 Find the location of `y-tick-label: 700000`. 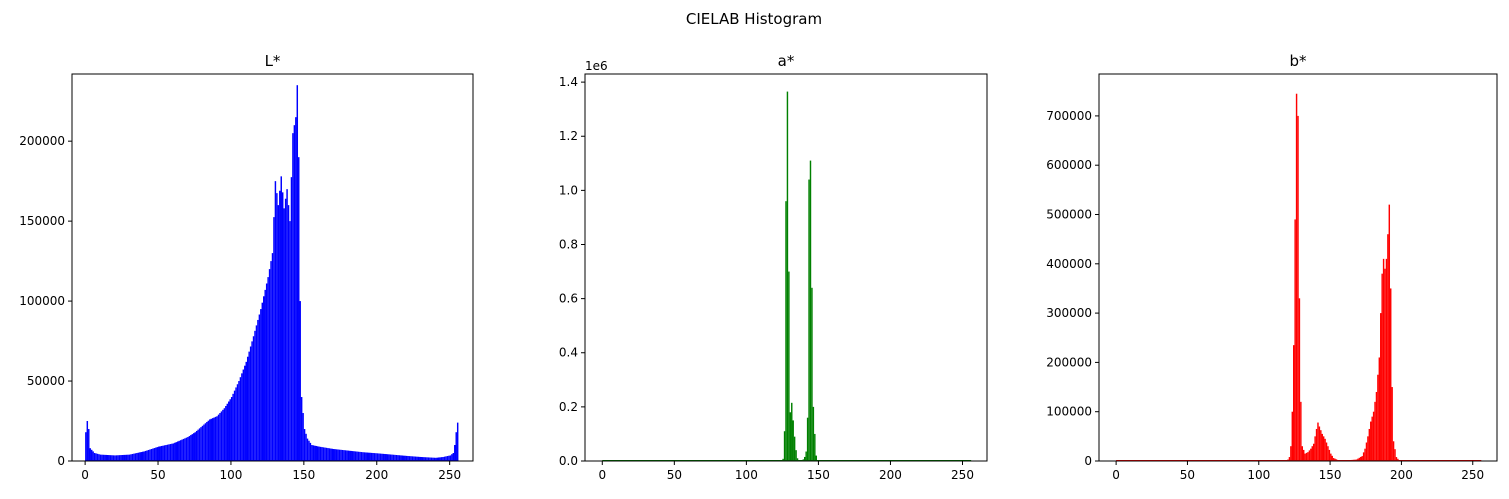

y-tick-label: 700000 is located at coordinates (1069, 116).